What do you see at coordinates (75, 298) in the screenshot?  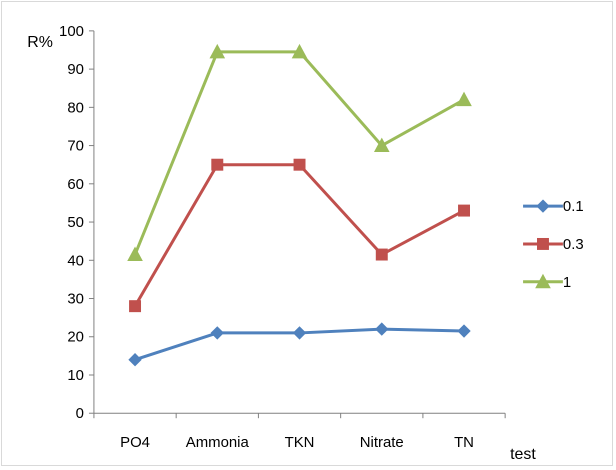 I see `y-tick-label: 30` at bounding box center [75, 298].